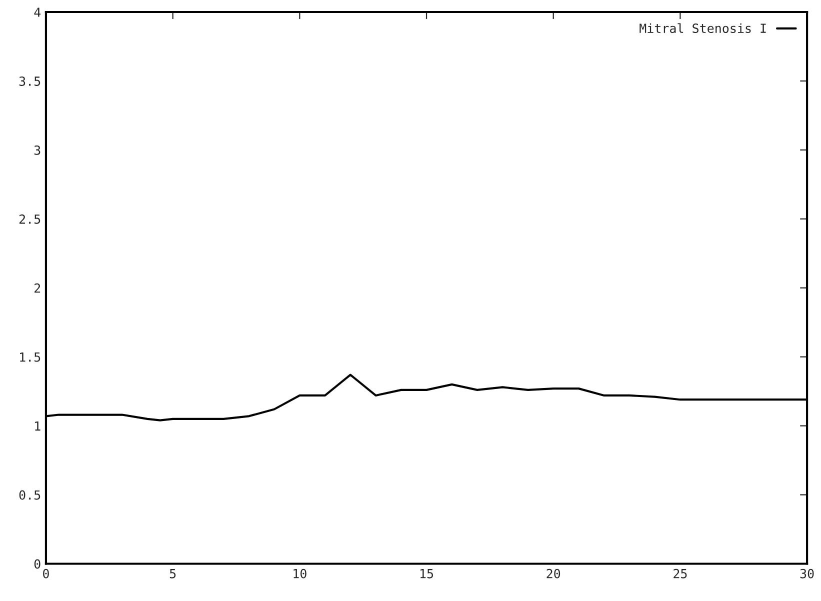  I want to click on y-tick-label: 0, so click(37, 564).